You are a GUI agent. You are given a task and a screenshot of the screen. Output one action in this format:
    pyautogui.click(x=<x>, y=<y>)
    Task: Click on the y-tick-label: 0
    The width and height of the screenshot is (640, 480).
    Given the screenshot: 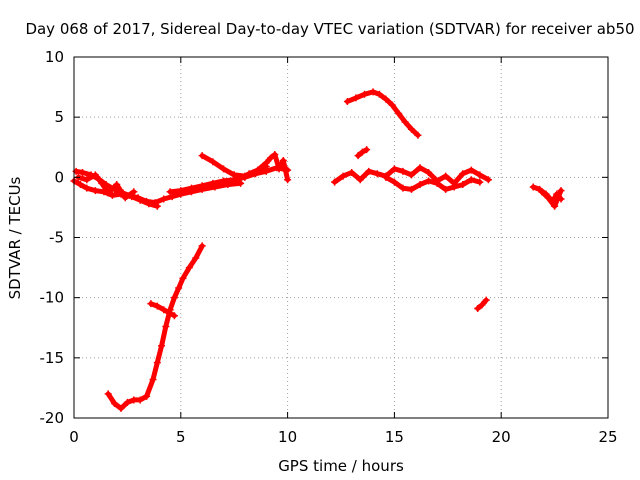 What is the action you would take?
    pyautogui.click(x=59, y=177)
    